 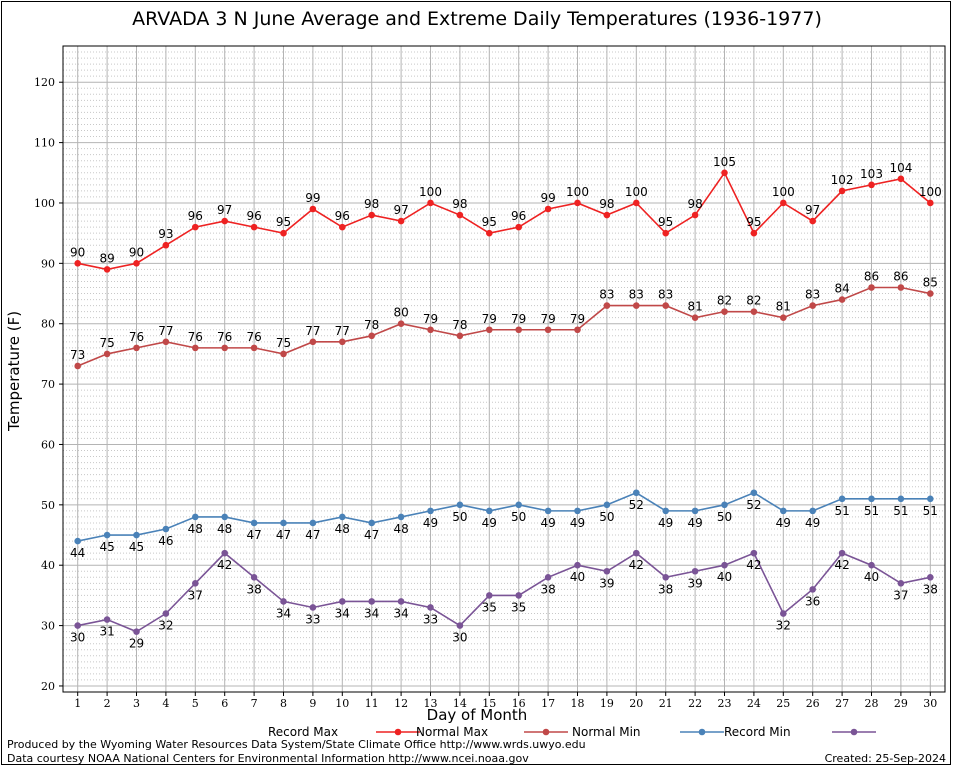 What do you see at coordinates (398, 732) in the screenshot?
I see `legend-marker-record-max` at bounding box center [398, 732].